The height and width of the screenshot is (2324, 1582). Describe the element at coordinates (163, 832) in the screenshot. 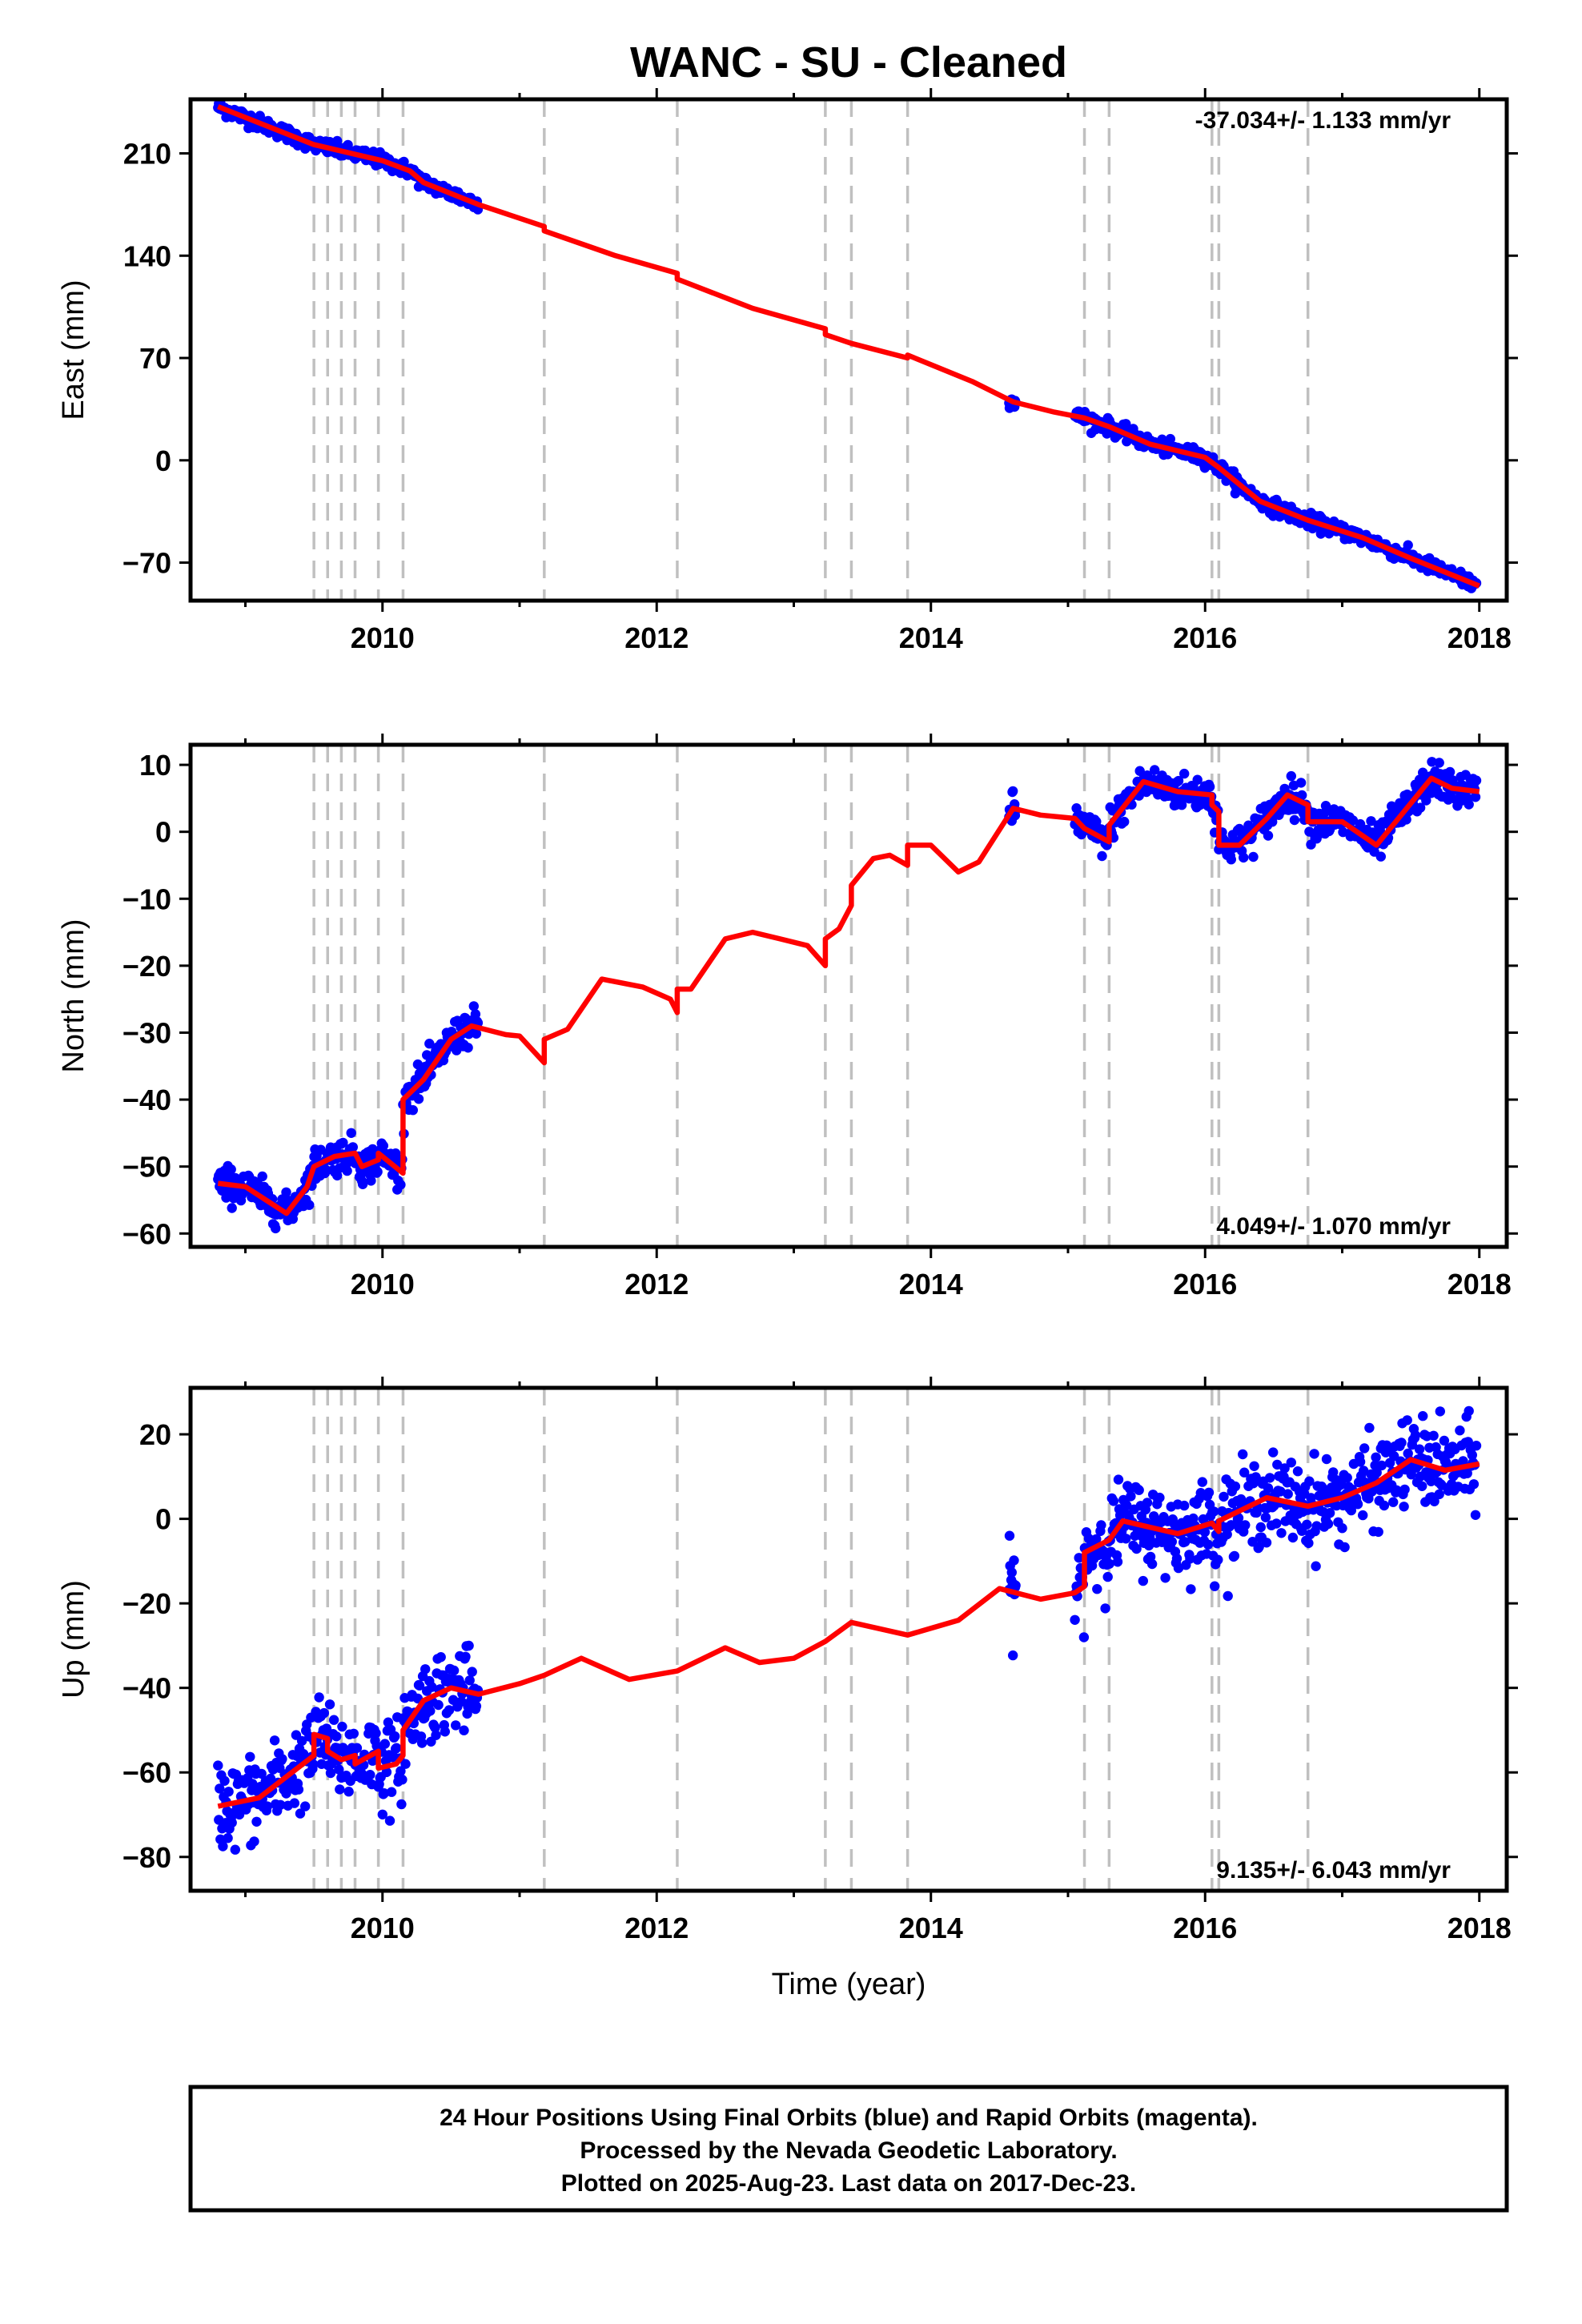

I see `y-tick-label: 0` at that location.